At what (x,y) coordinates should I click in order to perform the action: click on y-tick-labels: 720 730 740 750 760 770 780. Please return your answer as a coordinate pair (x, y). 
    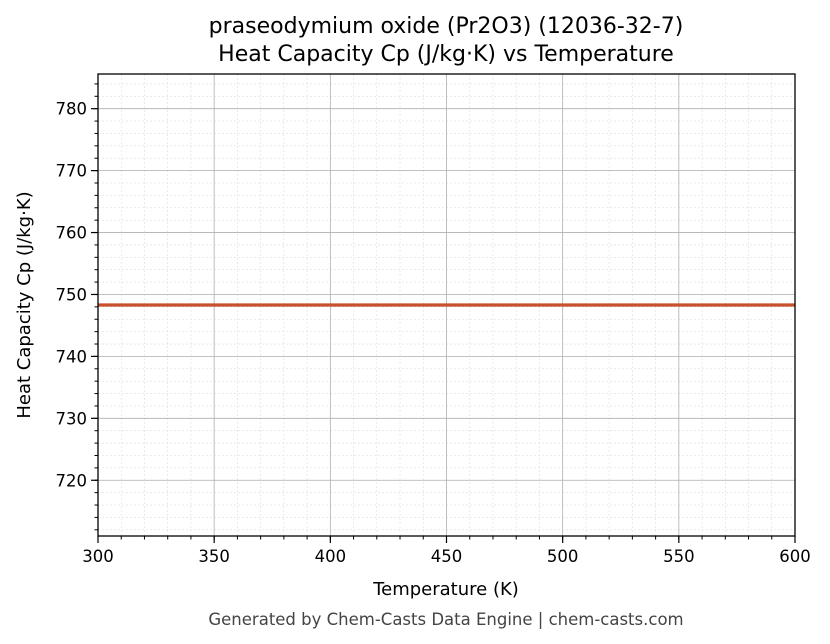
    Looking at the image, I should click on (72, 295).